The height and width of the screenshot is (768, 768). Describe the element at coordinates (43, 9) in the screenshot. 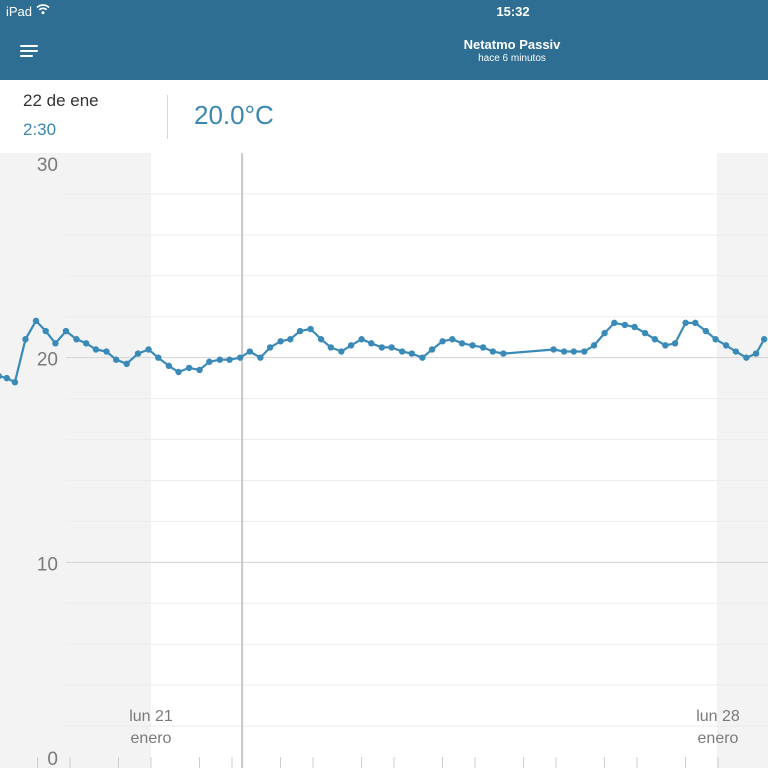

I see `wifi-icon` at that location.